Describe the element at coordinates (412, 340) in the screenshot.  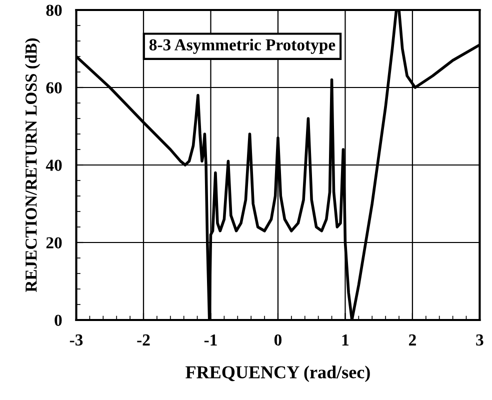
I see `x-tick-label: 2` at that location.